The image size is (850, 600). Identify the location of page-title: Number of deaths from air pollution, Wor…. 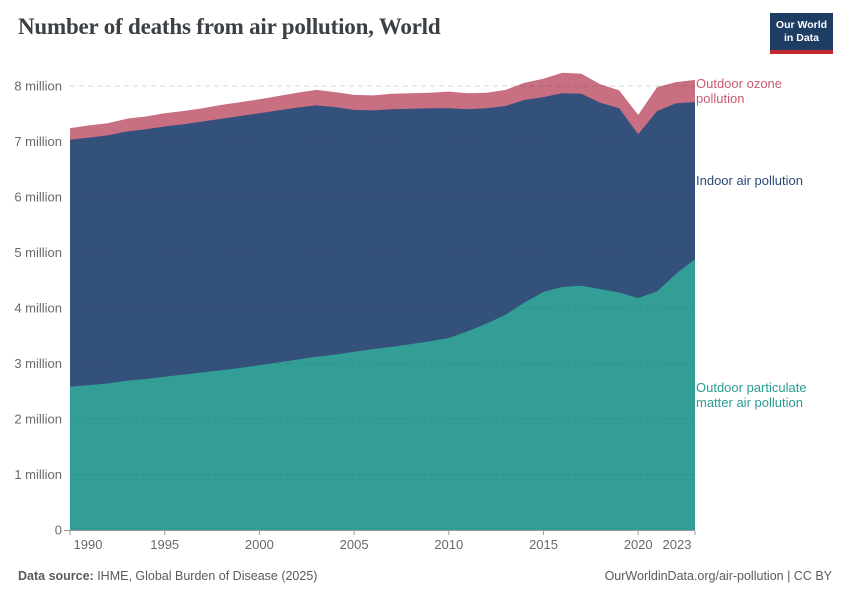
(229, 26).